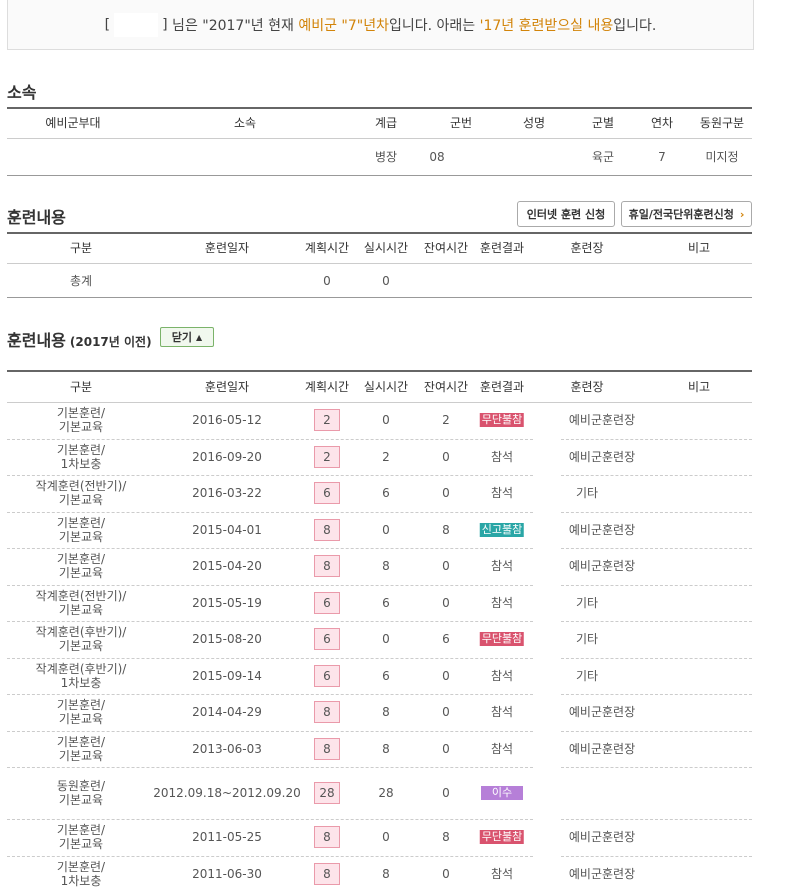 This screenshot has width=809, height=895. Describe the element at coordinates (461, 123) in the screenshot. I see `column-header: 군번` at that location.